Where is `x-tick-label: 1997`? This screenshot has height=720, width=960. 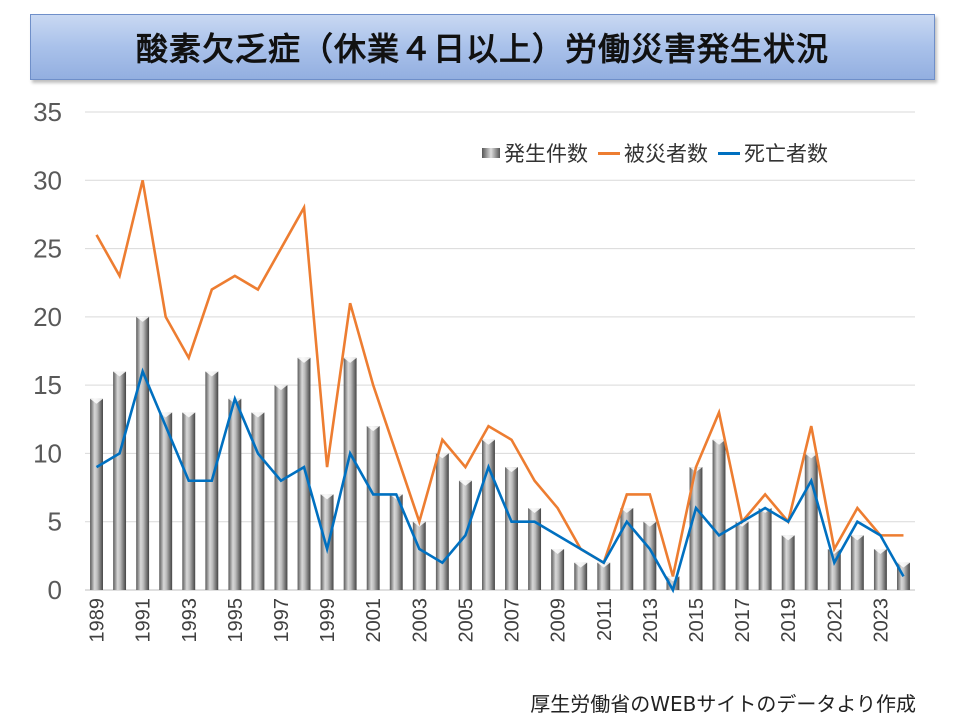
x-tick-label: 1997 is located at coordinates (282, 620).